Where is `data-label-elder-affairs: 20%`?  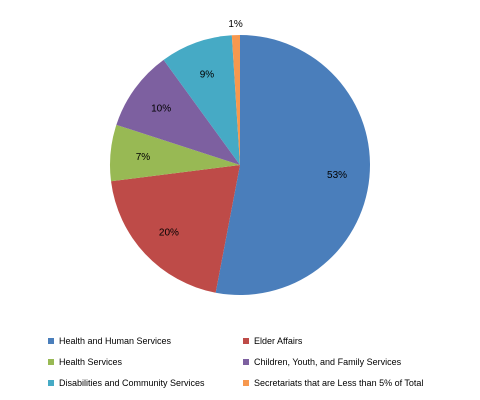
data-label-elder-affairs: 20% is located at coordinates (169, 233).